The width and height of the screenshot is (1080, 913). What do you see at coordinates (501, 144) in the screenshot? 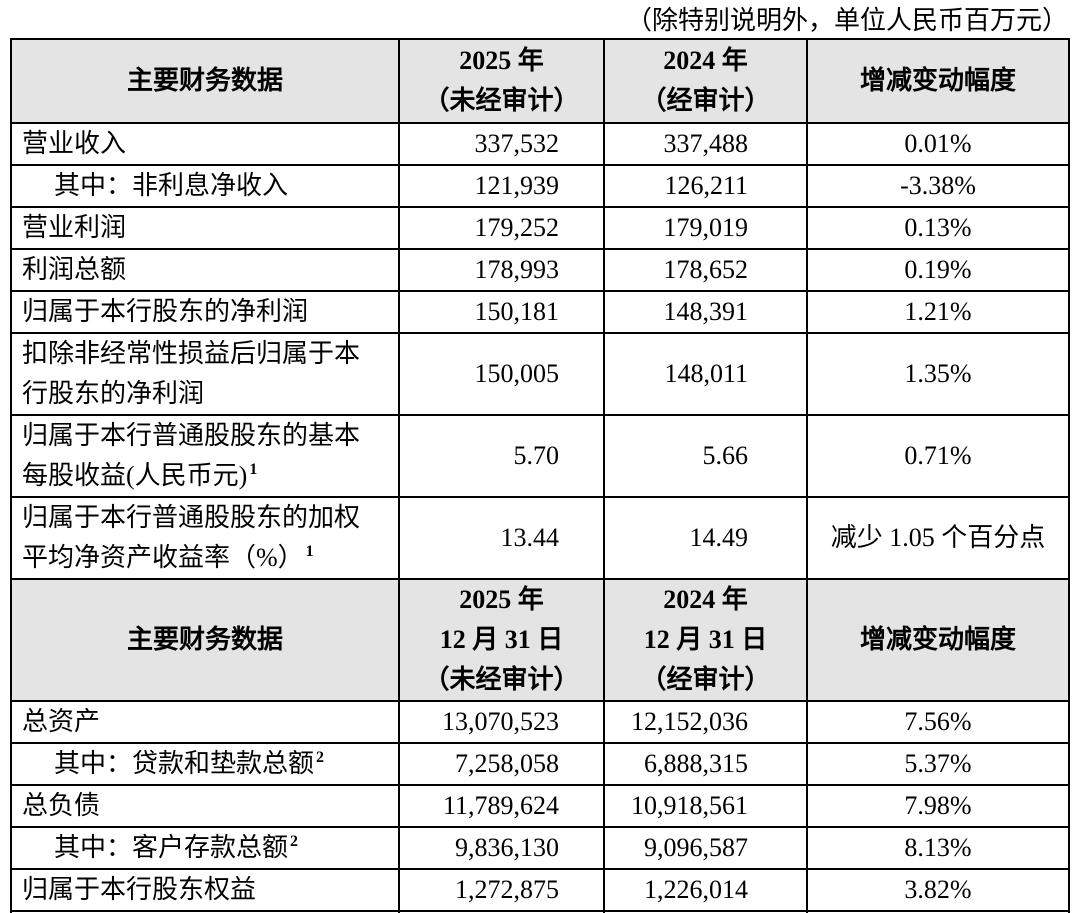
I see `value-2025: 337,532` at bounding box center [501, 144].